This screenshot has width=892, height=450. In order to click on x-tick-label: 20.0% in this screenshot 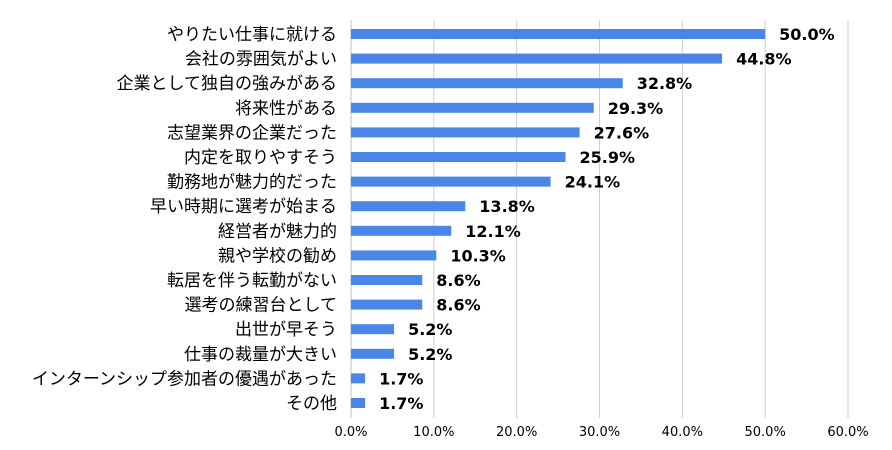, I will do `click(516, 432)`.